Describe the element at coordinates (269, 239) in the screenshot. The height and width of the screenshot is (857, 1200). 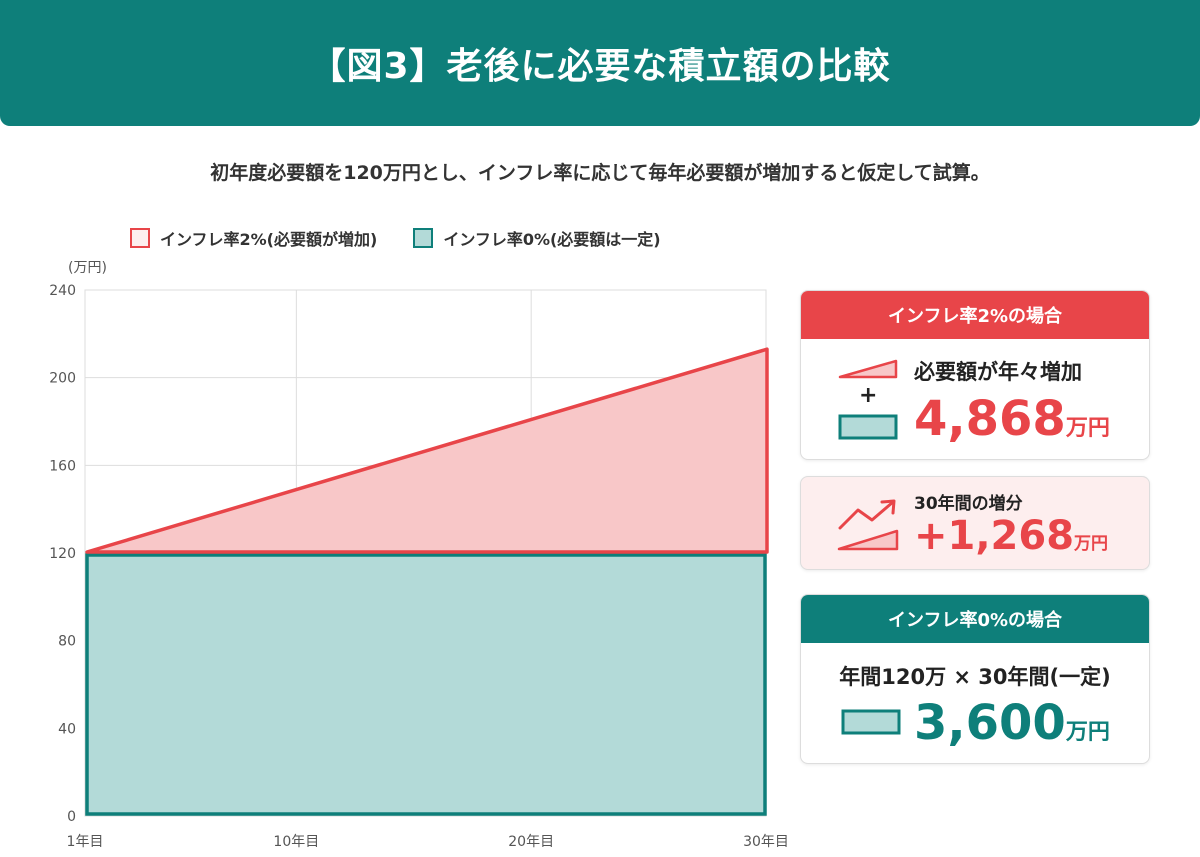
I see `legend-label-inflation2: インフレ率2%(必要額が増加)` at that location.